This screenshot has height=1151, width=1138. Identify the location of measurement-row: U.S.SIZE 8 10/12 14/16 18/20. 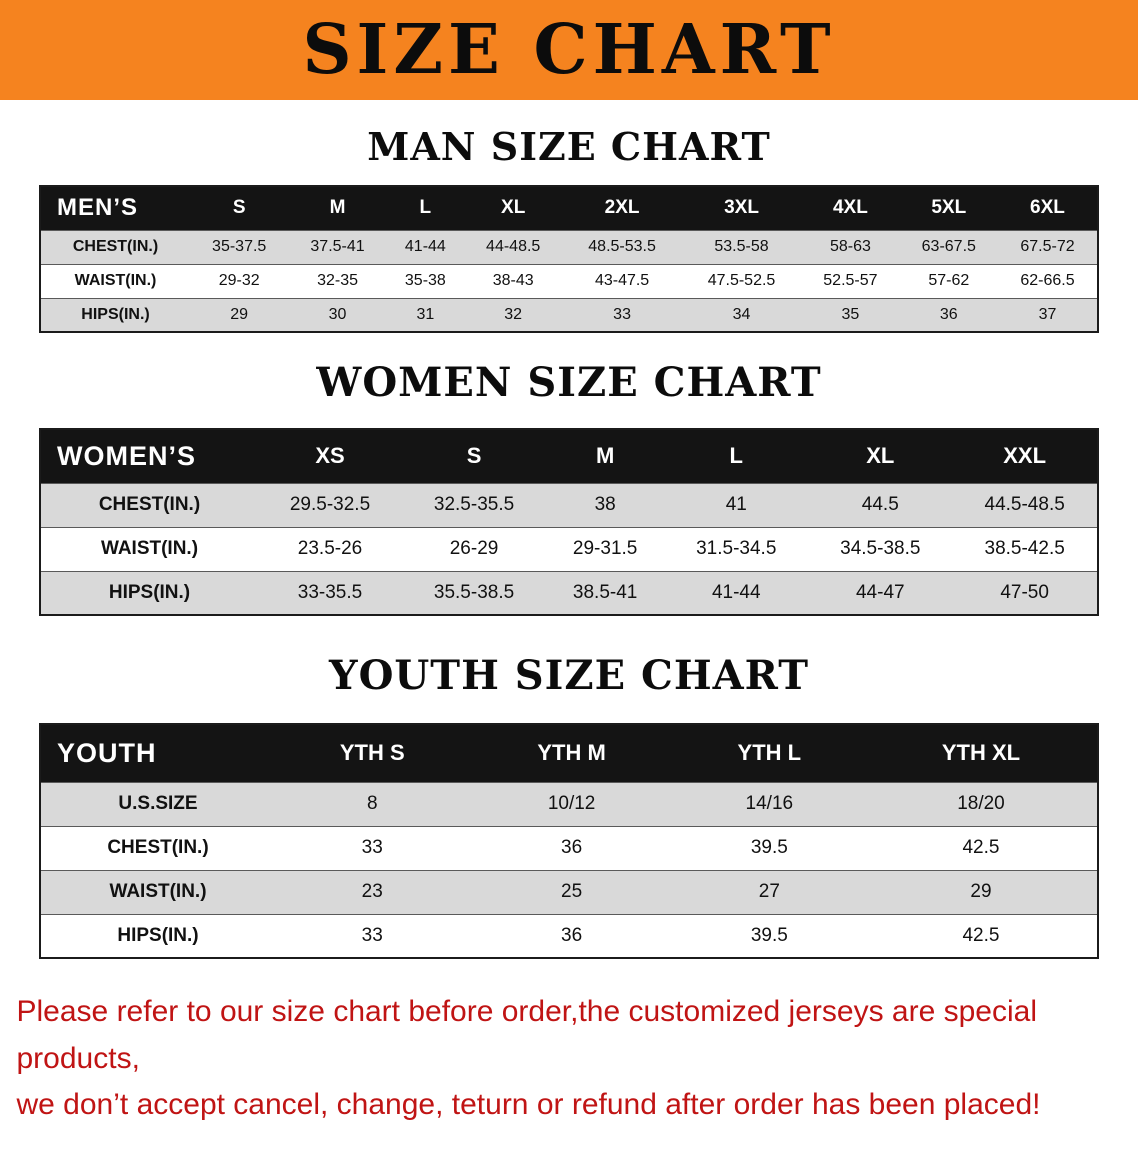
(569, 803).